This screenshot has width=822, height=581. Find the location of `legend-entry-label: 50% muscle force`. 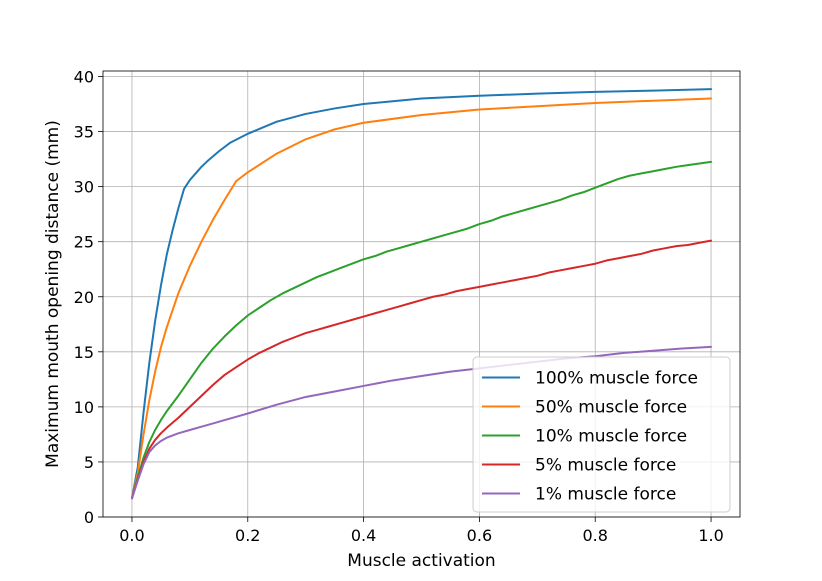

legend-entry-label: 50% muscle force is located at coordinates (611, 408).